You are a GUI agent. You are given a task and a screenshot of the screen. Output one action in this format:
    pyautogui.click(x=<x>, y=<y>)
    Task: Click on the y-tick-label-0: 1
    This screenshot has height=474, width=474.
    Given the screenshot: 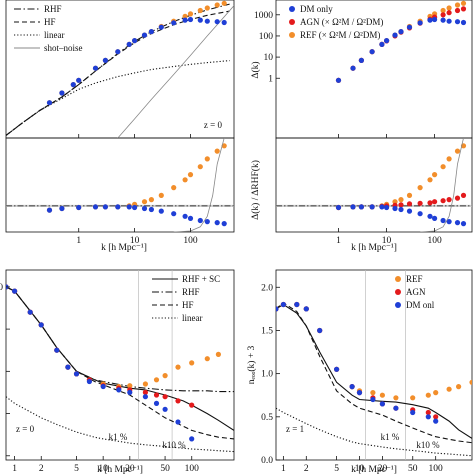 What is the action you would take?
    pyautogui.click(x=270, y=79)
    